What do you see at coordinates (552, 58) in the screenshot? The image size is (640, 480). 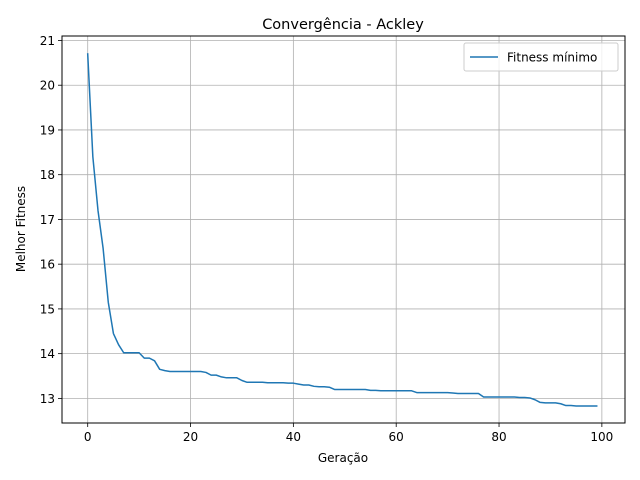 I see `legend-entry-label: Fitness mínimo` at bounding box center [552, 58].